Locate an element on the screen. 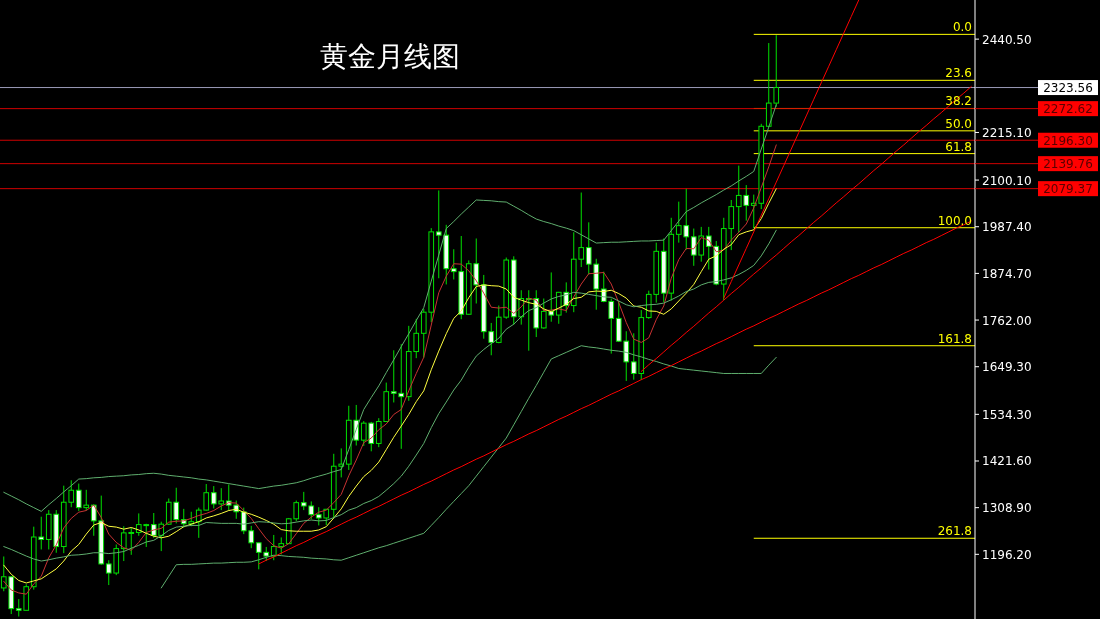 The height and width of the screenshot is (619, 1100). y-tick-label: 2100.10 is located at coordinates (1007, 180).